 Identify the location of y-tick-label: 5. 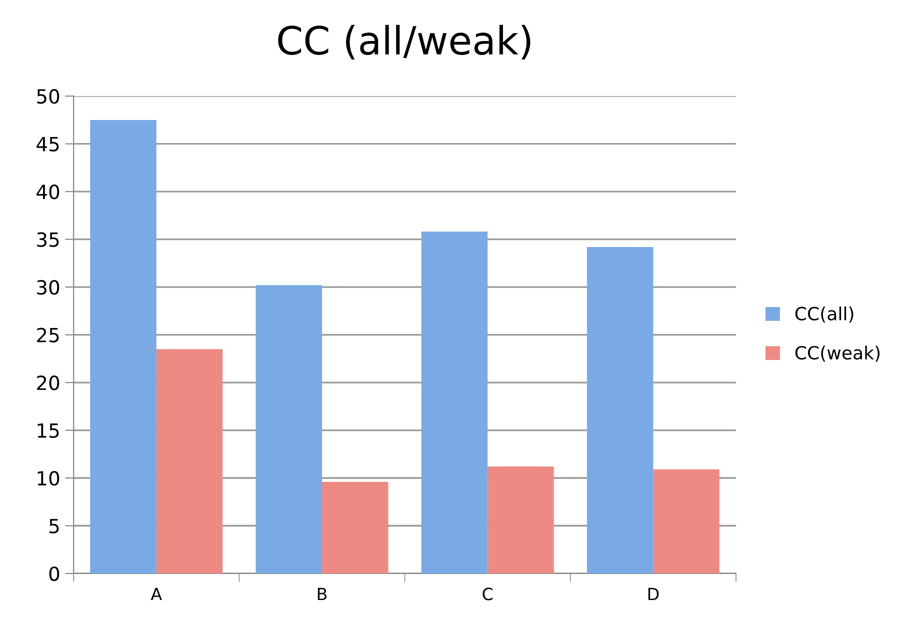
(54, 526).